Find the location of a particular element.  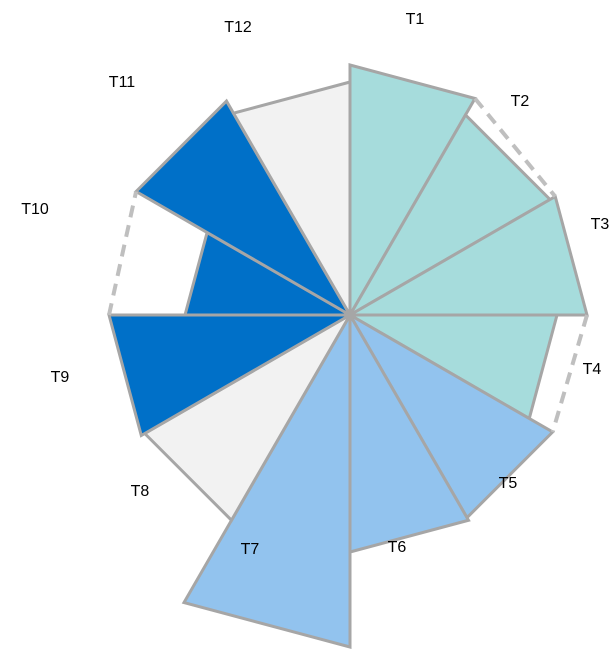

category-label: T11 is located at coordinates (122, 82).